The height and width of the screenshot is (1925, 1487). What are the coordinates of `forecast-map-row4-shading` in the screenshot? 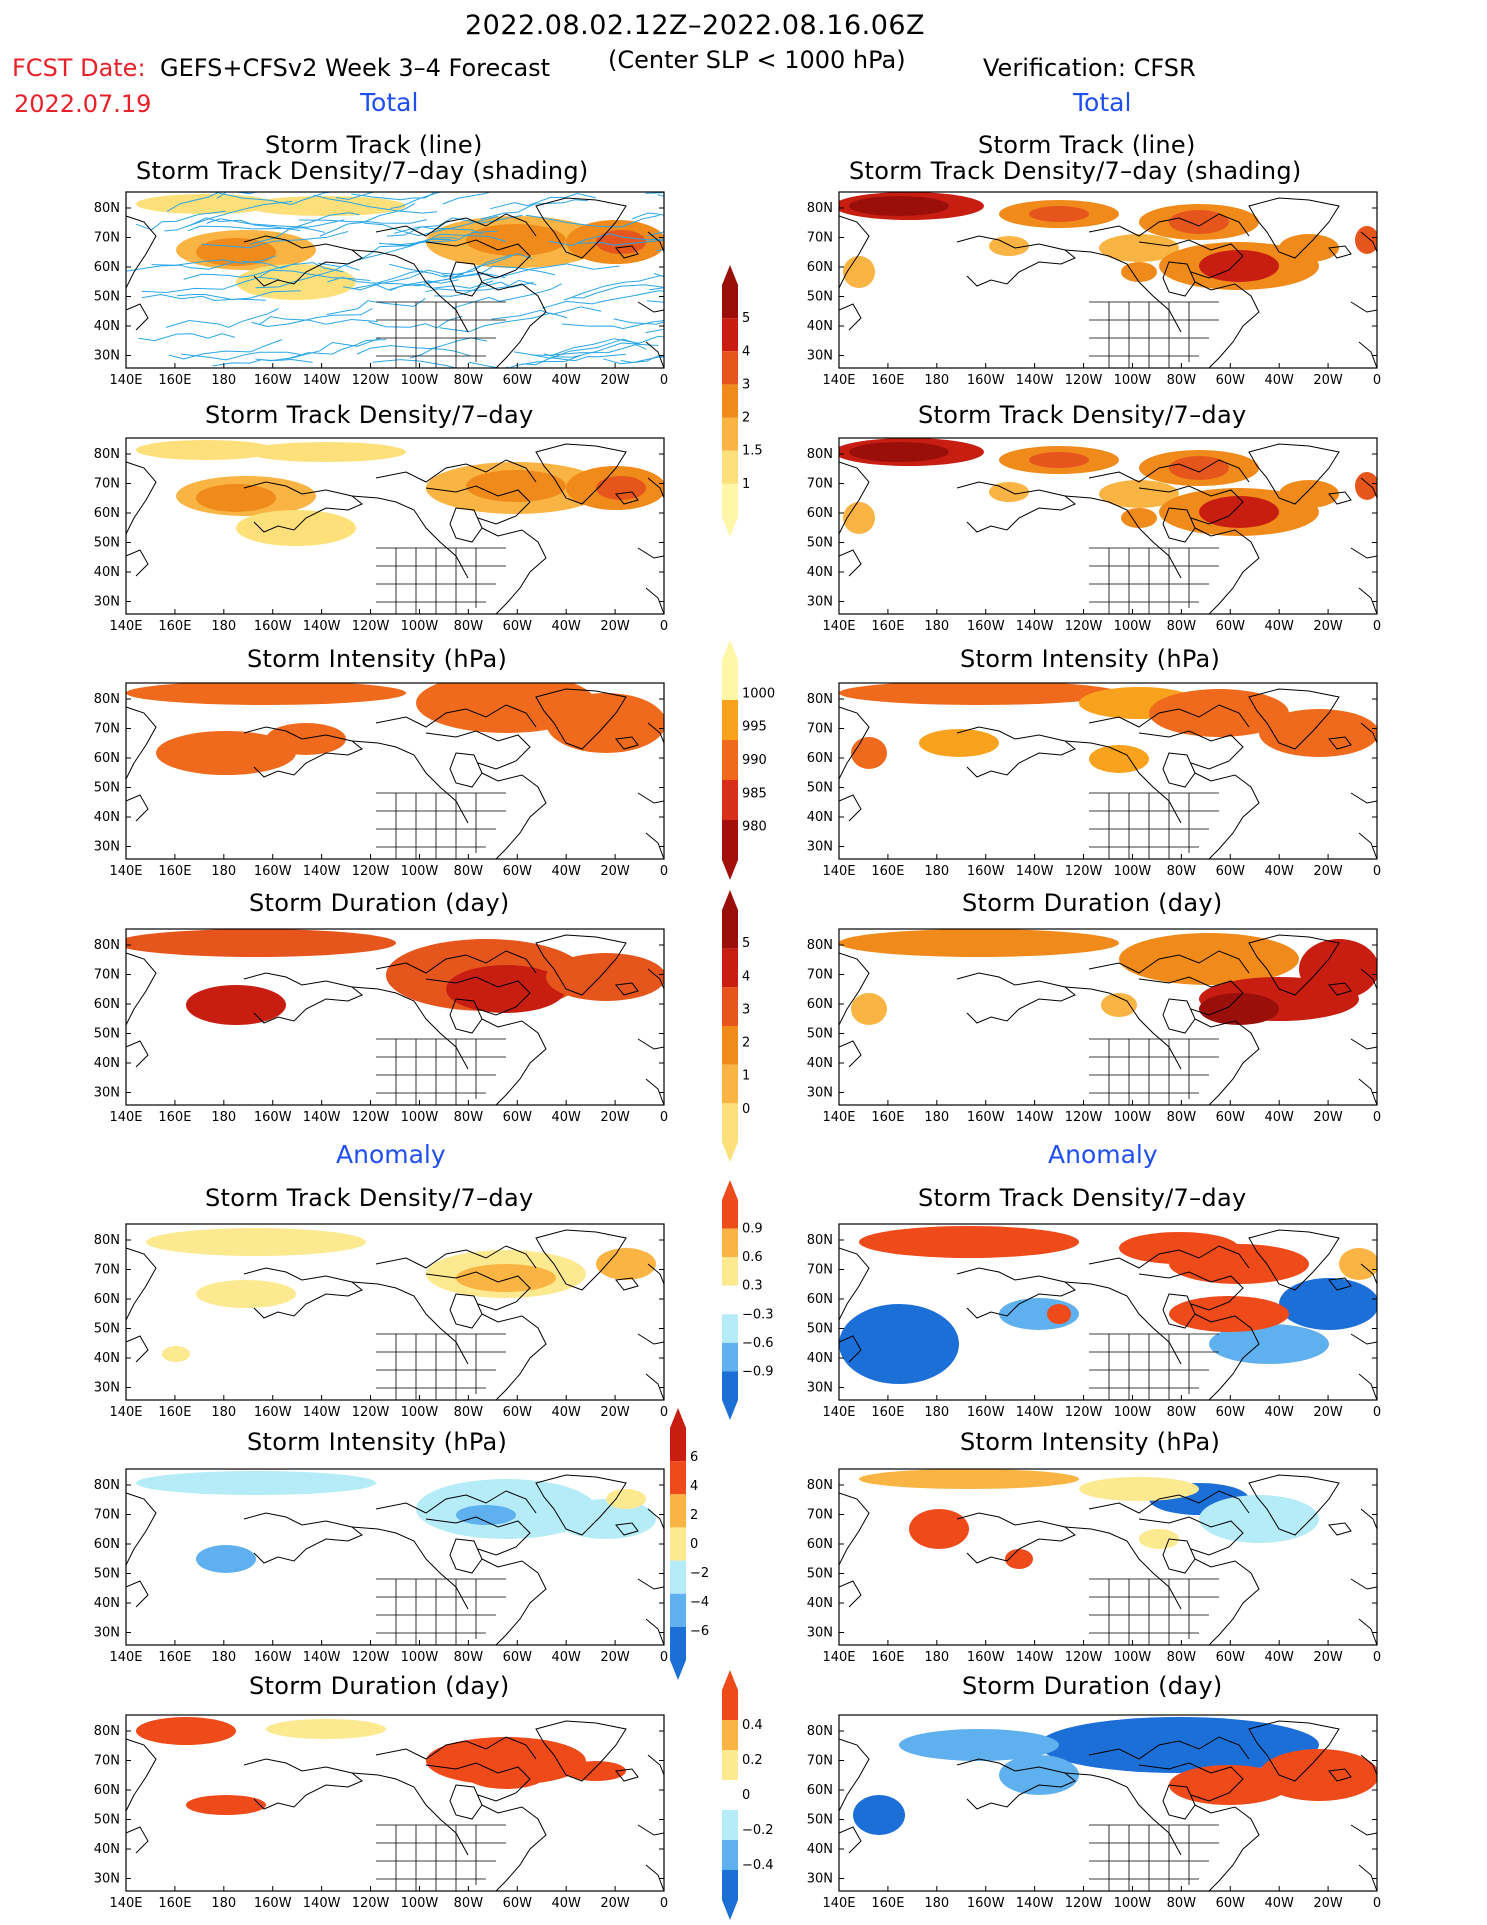 It's located at (395, 977).